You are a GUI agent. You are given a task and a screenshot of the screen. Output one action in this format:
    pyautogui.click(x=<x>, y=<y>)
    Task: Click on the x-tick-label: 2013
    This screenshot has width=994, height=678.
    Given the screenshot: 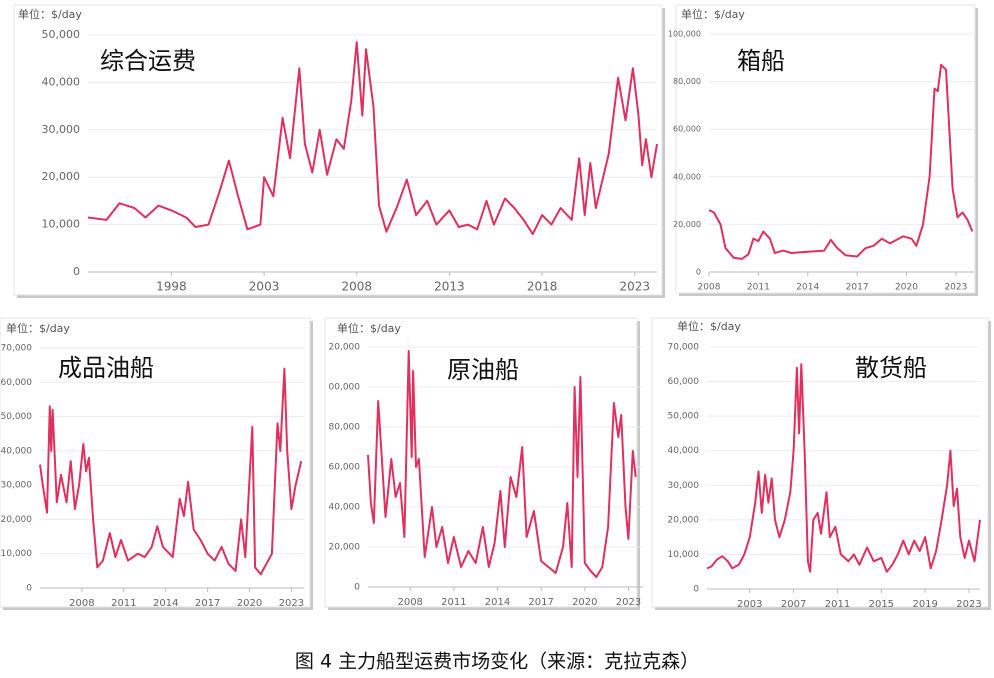 What is the action you would take?
    pyautogui.click(x=449, y=287)
    